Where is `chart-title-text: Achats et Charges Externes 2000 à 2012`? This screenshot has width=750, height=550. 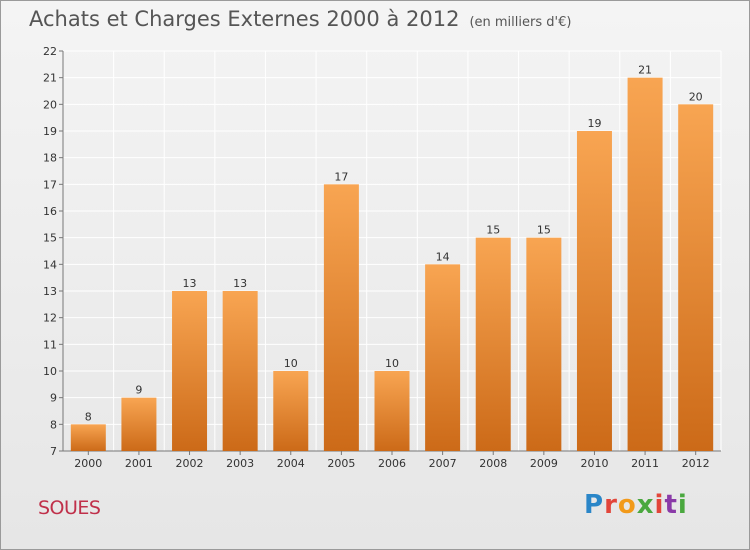
chart-title-text: Achats et Charges Externes 2000 à 2012 is located at coordinates (244, 19).